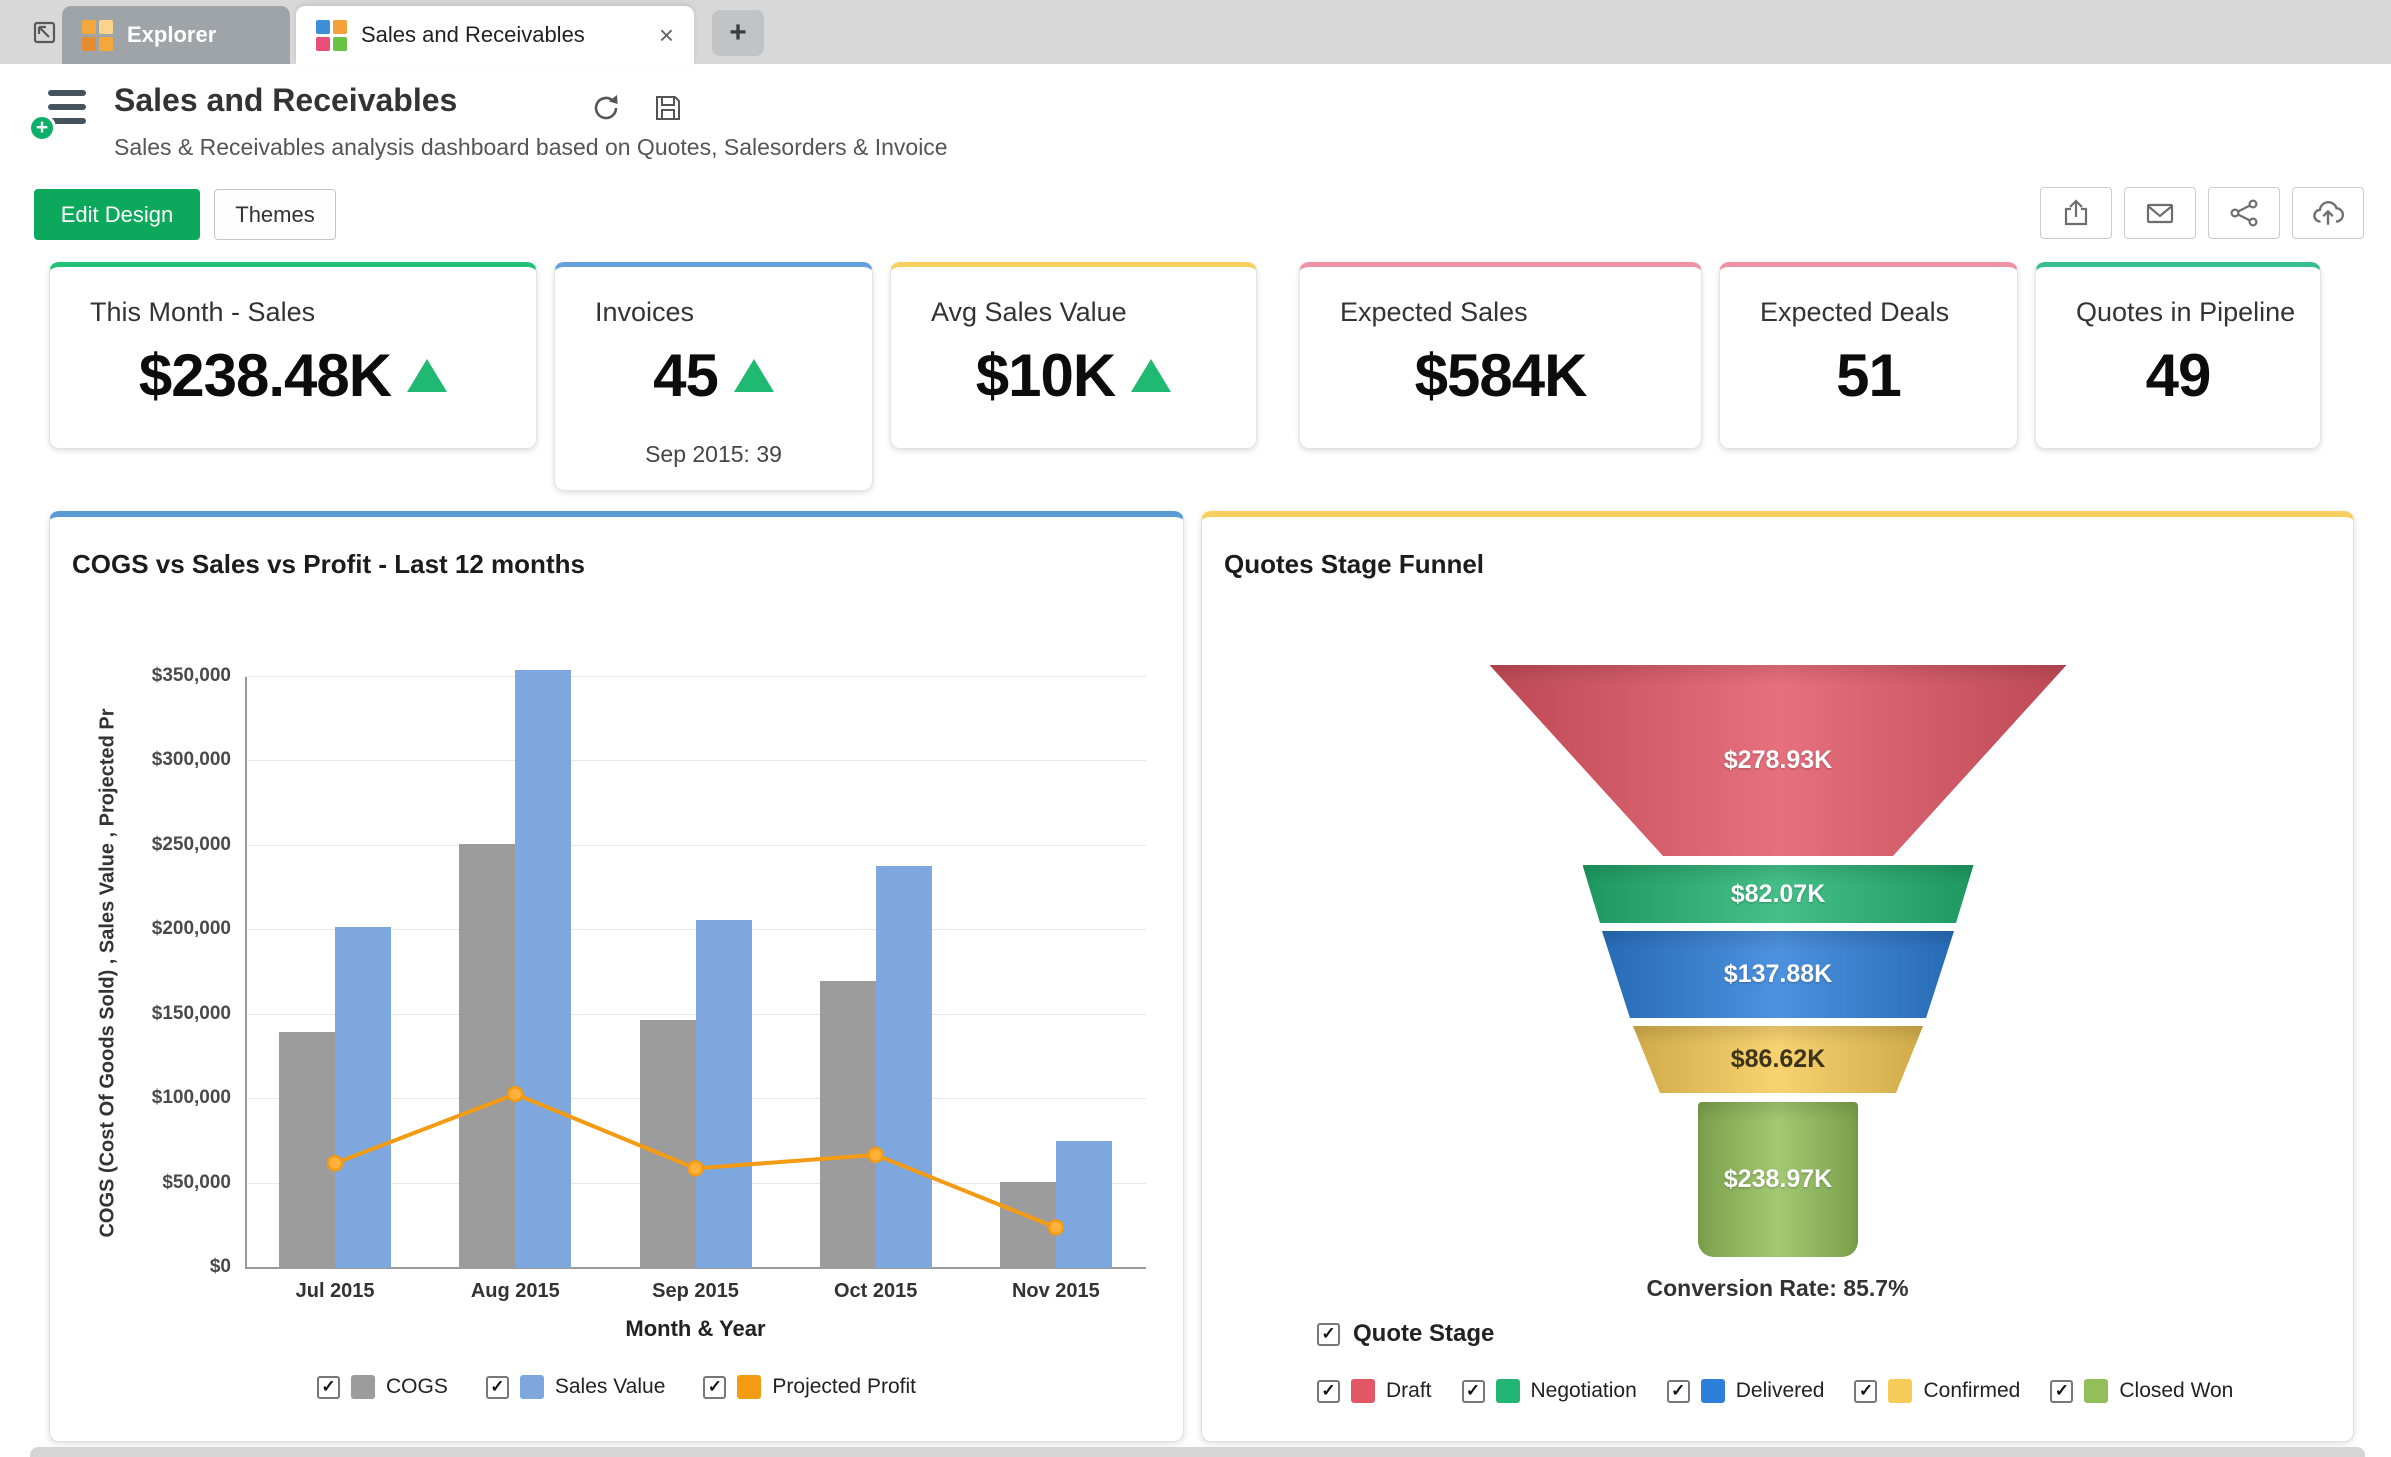 The height and width of the screenshot is (1457, 2391). Describe the element at coordinates (1029, 312) in the screenshot. I see `kpi-title: Avg Sales Value` at that location.